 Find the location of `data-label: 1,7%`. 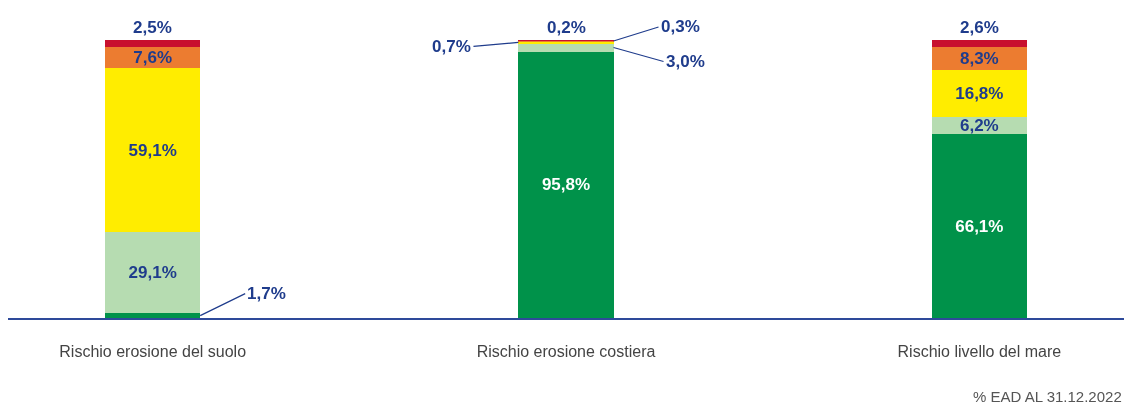

data-label: 1,7% is located at coordinates (266, 293).